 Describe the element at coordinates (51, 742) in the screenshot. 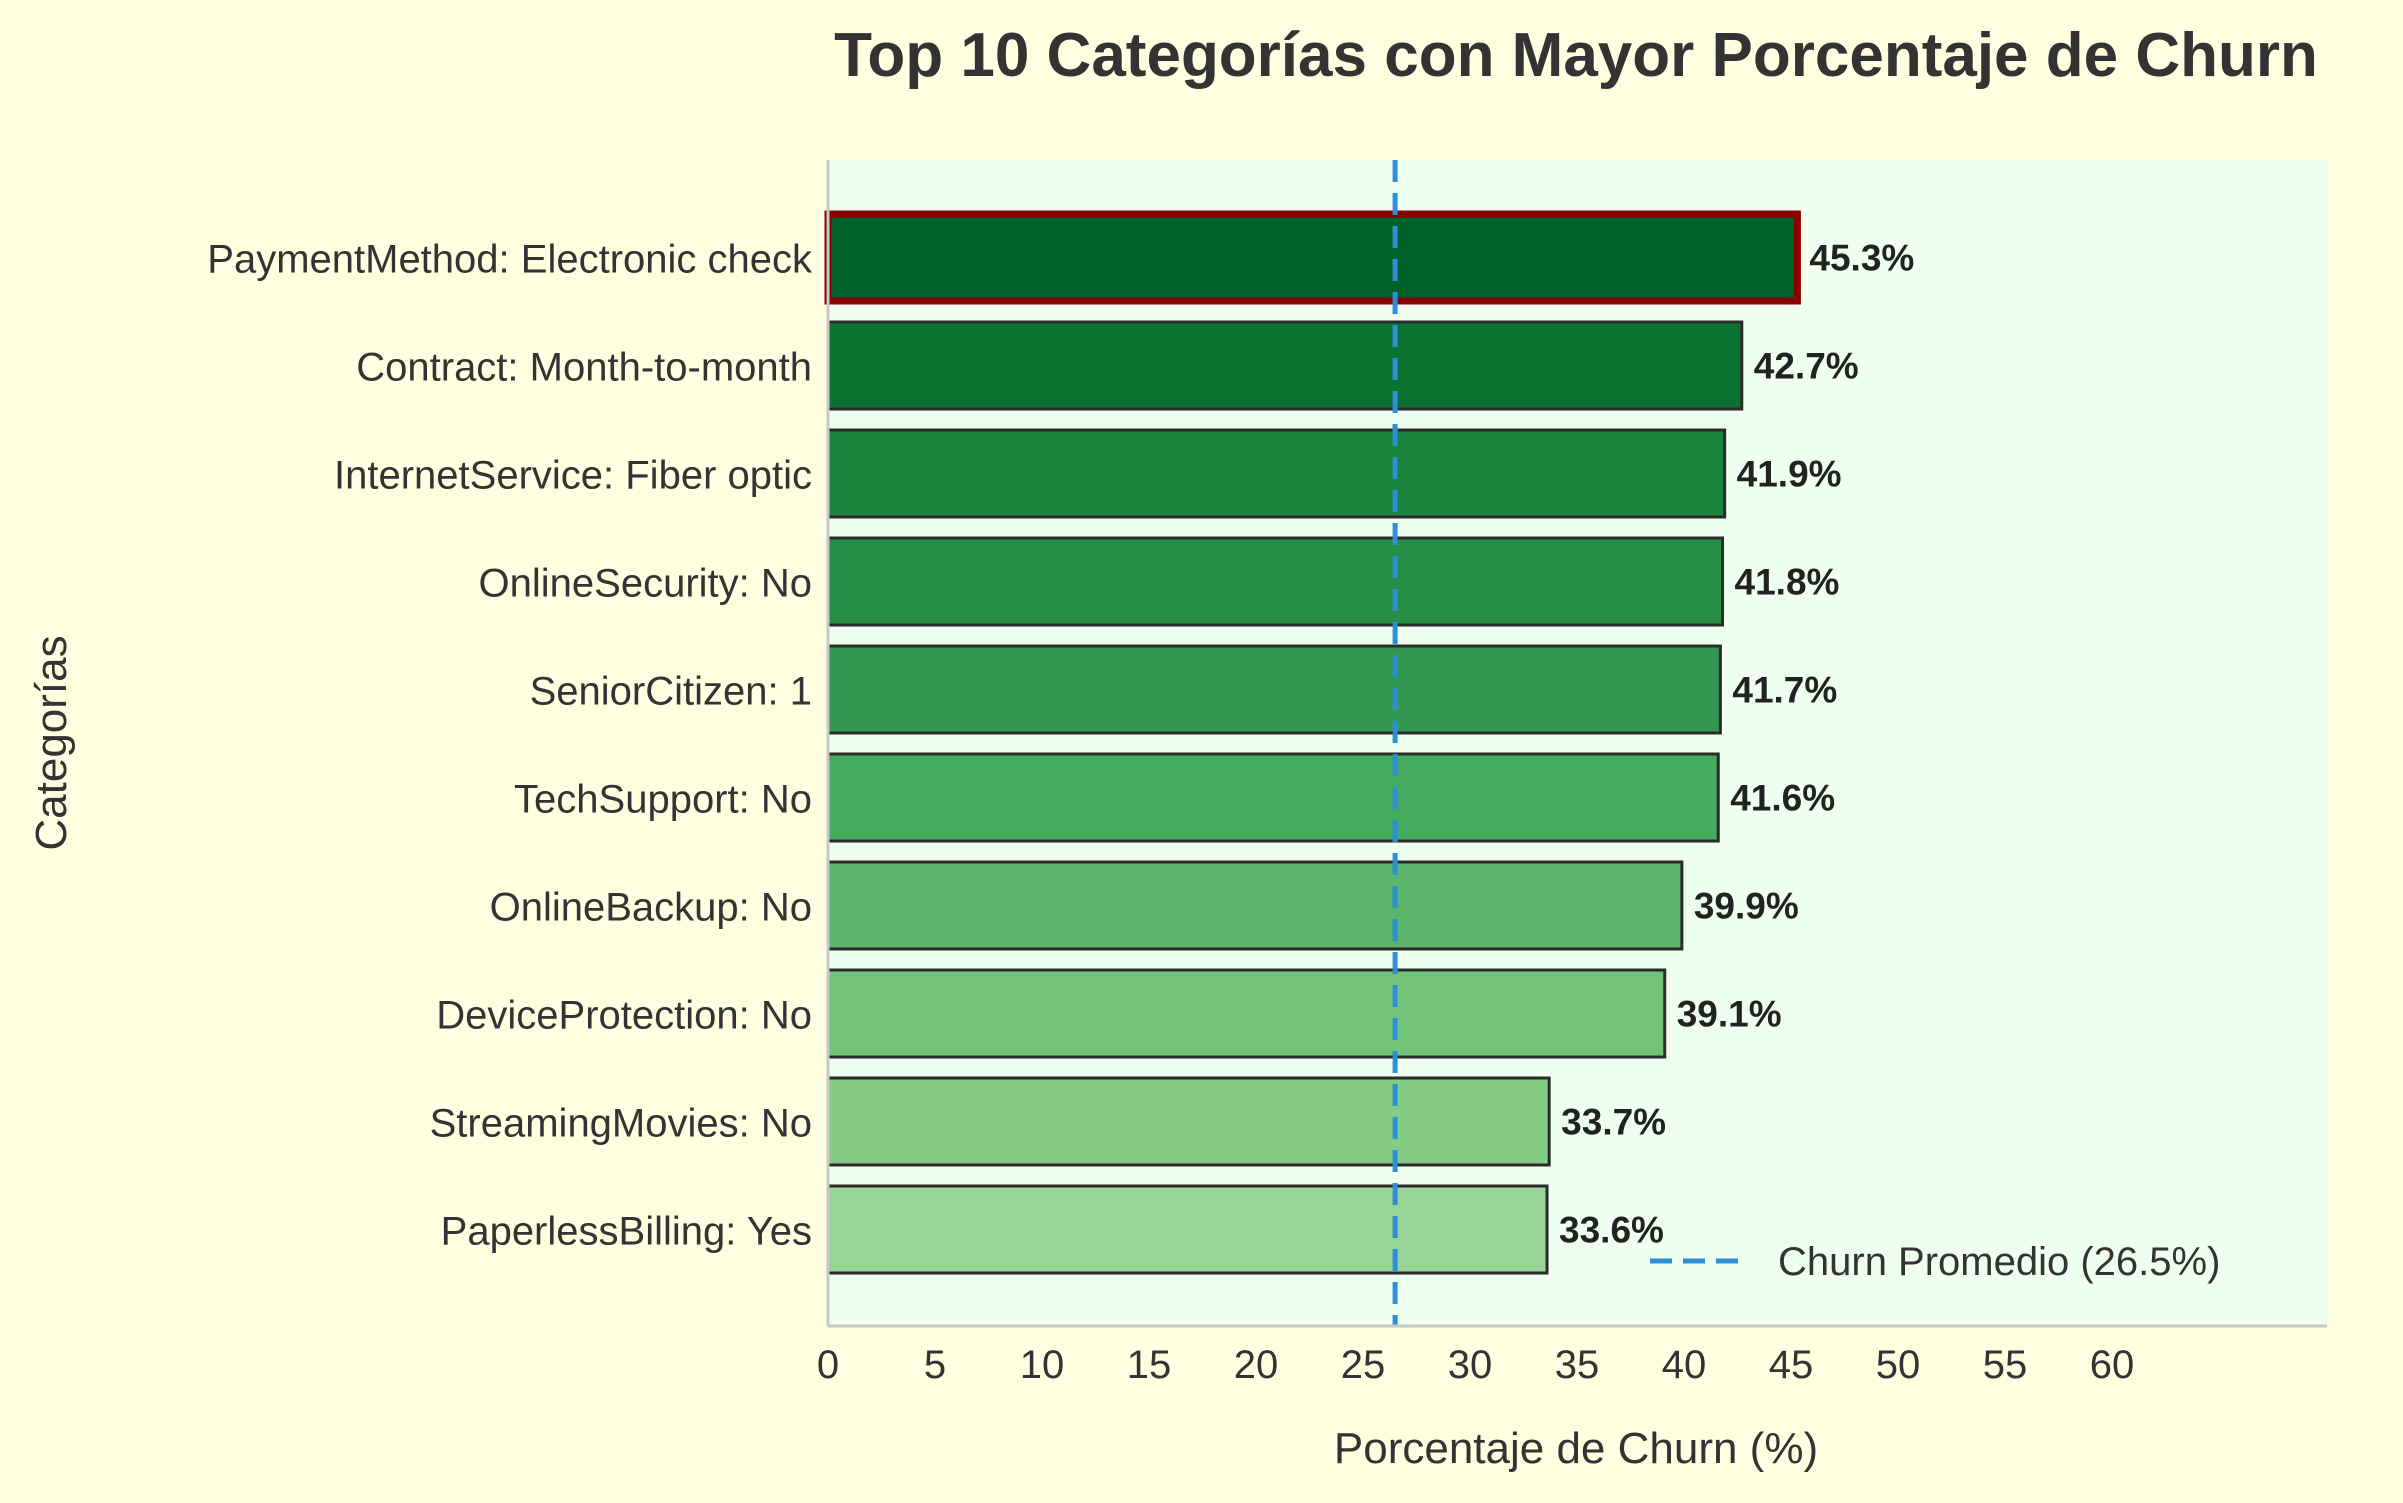

I see `y-axis-label: Categorías` at that location.